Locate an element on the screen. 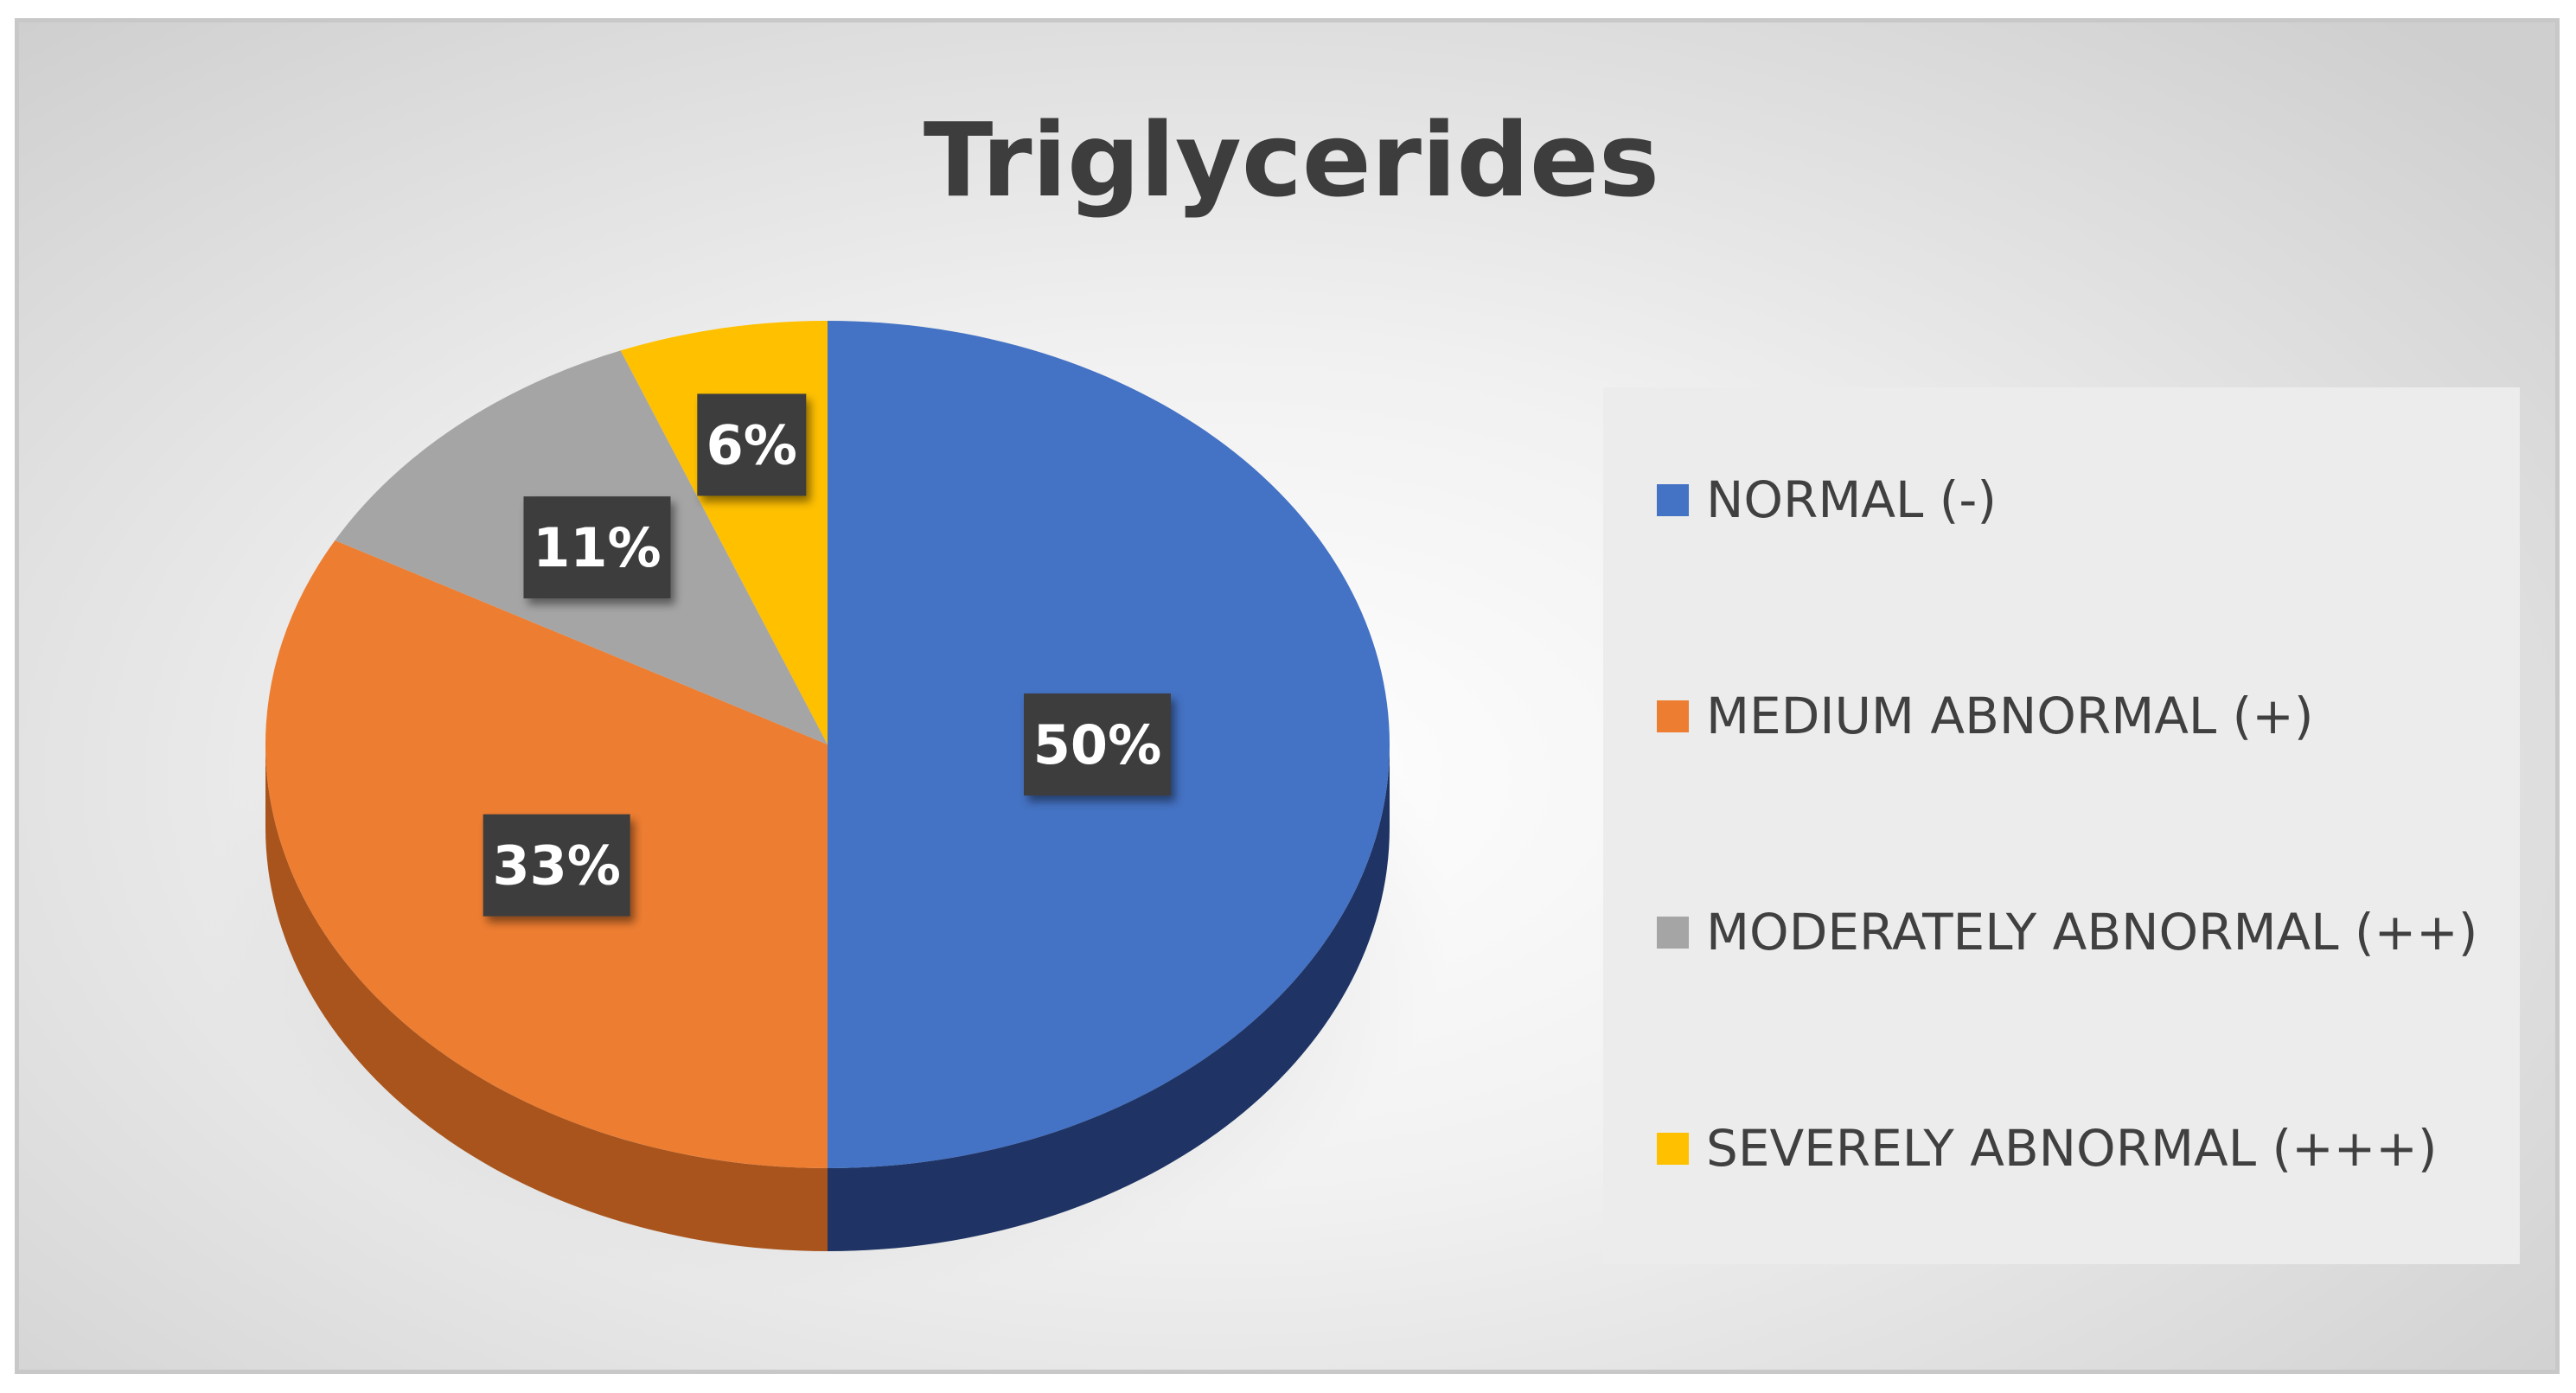  legend-label: MEDIUM ABNORMAL (+) is located at coordinates (2010, 716).